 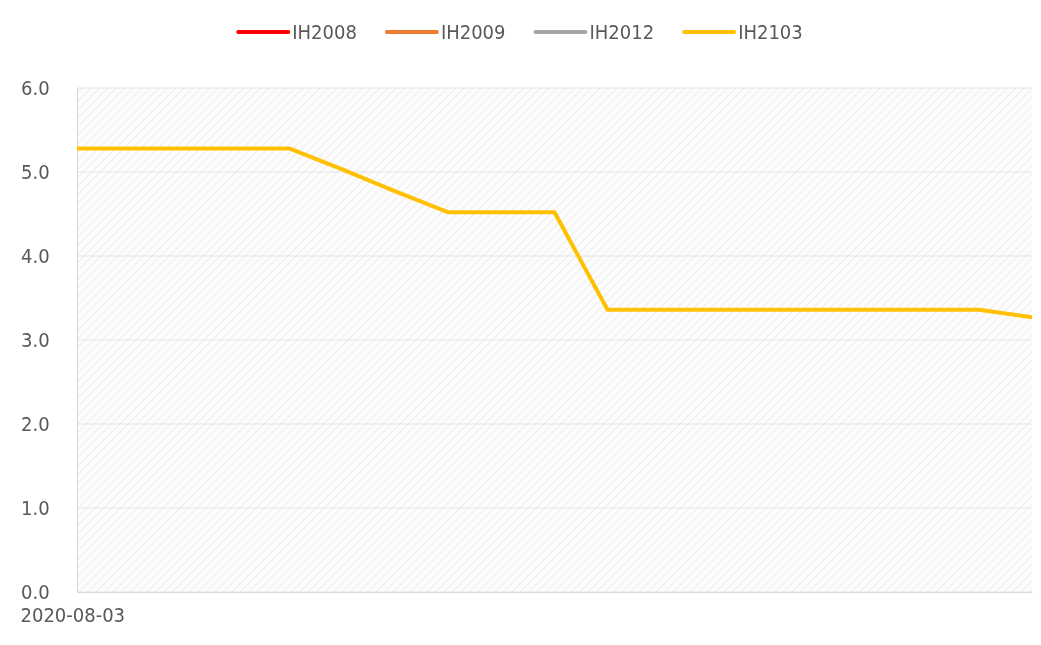 What do you see at coordinates (473, 32) in the screenshot?
I see `legend-label: IH2009` at bounding box center [473, 32].